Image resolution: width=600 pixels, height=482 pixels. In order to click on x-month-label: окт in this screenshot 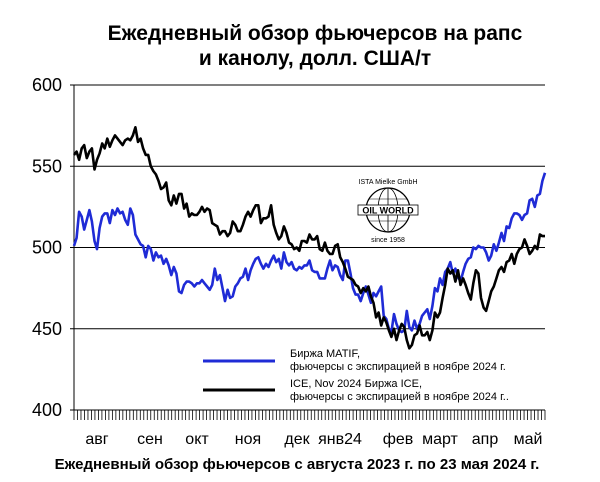, I will do `click(197, 439)`.